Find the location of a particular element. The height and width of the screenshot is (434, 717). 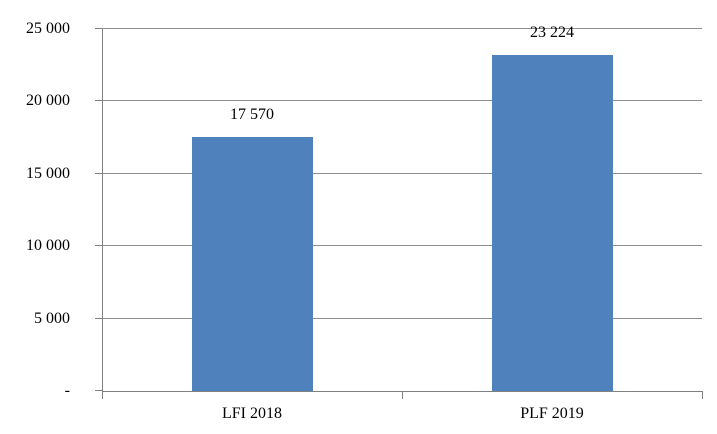

bar-plf-2019 is located at coordinates (552, 223).